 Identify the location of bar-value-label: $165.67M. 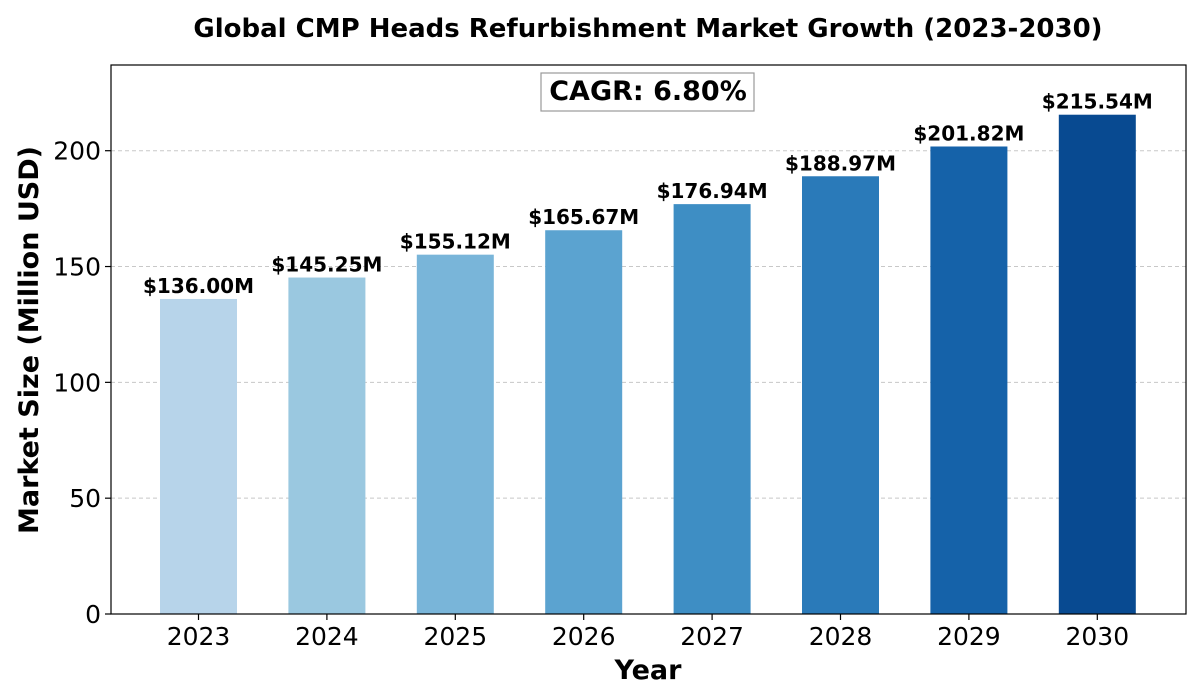
(583, 217).